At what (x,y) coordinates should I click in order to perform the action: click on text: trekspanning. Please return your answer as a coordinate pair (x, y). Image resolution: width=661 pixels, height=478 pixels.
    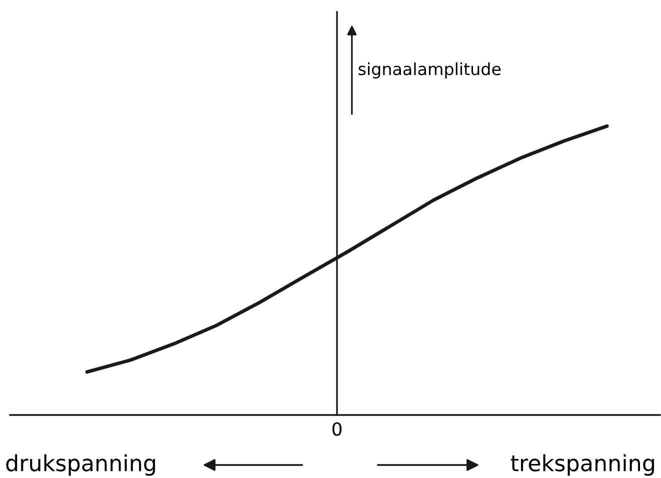
    Looking at the image, I should click on (582, 465).